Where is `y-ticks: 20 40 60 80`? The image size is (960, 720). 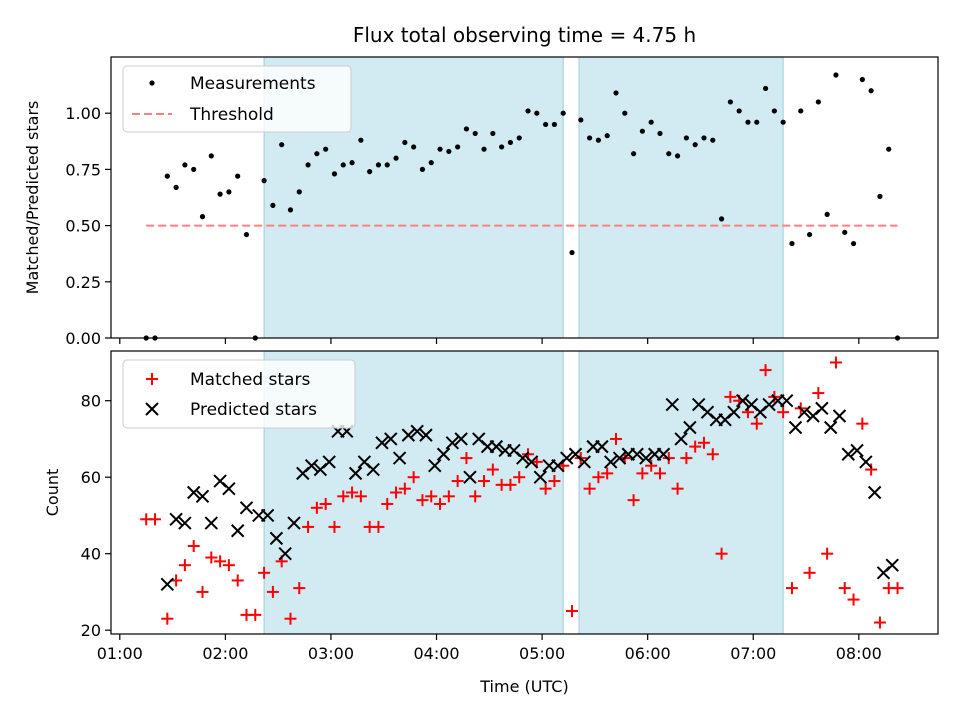 y-ticks: 20 40 60 80 is located at coordinates (96, 516).